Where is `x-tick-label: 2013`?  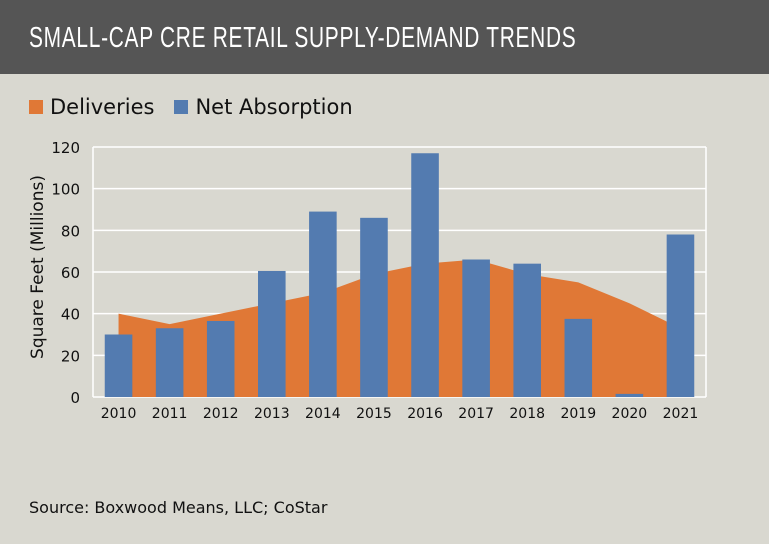
x-tick-label: 2013 is located at coordinates (272, 414).